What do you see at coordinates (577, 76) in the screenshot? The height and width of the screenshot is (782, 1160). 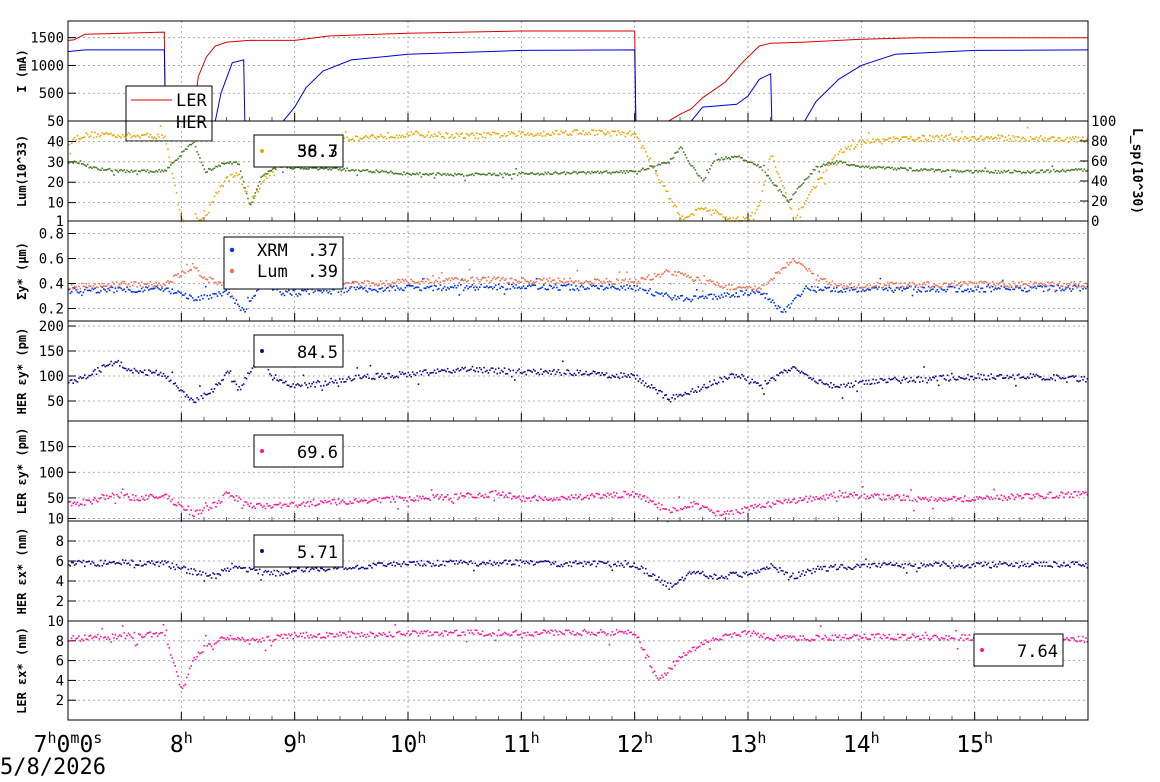 I see `series-line-ler` at bounding box center [577, 76].